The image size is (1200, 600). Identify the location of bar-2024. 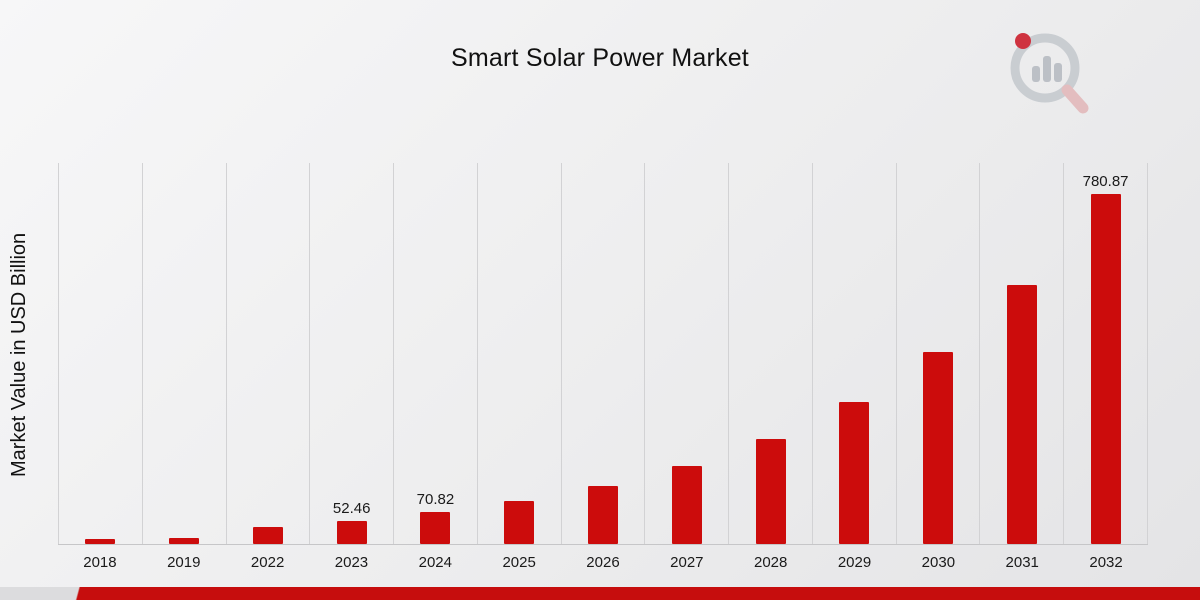
(435, 528).